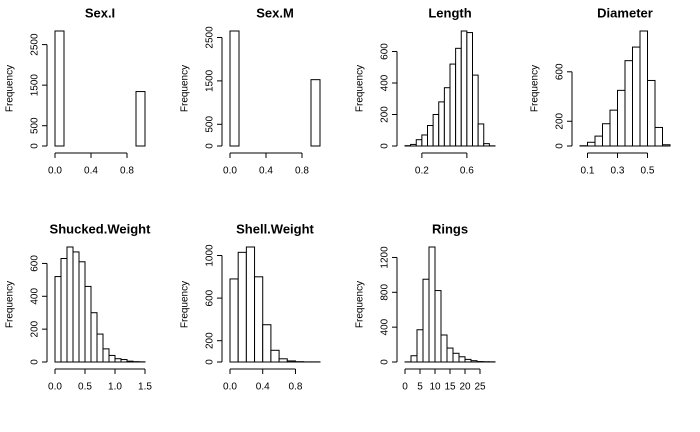 The width and height of the screenshot is (700, 432). What do you see at coordinates (385, 257) in the screenshot?
I see `y-tick-label: 1200` at bounding box center [385, 257].